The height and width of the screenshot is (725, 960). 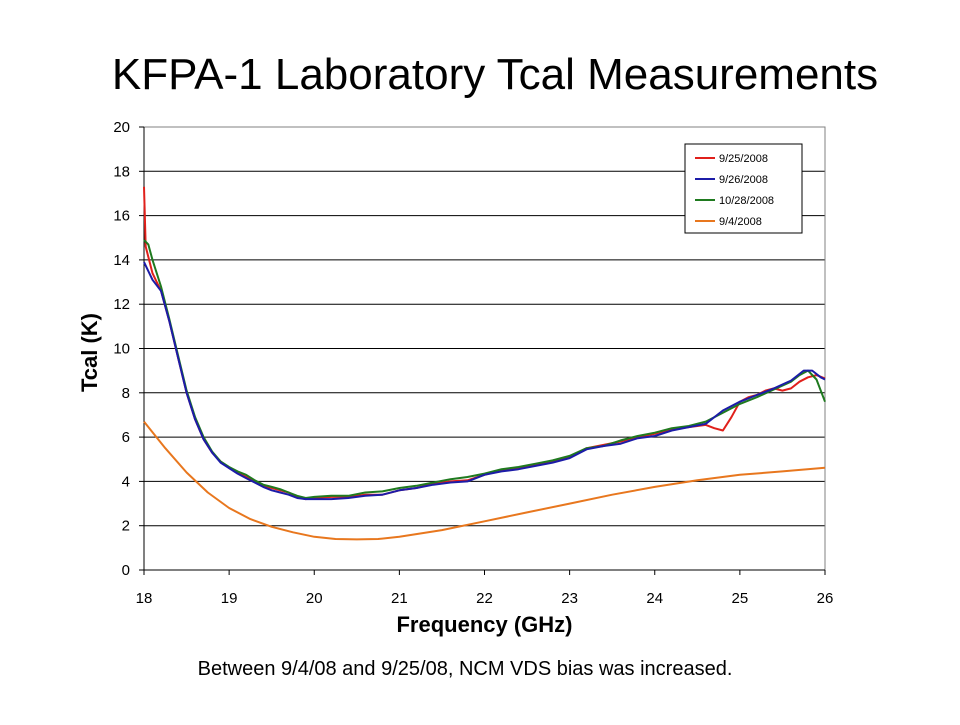 What do you see at coordinates (126, 570) in the screenshot?
I see `y-tick-label: 0` at bounding box center [126, 570].